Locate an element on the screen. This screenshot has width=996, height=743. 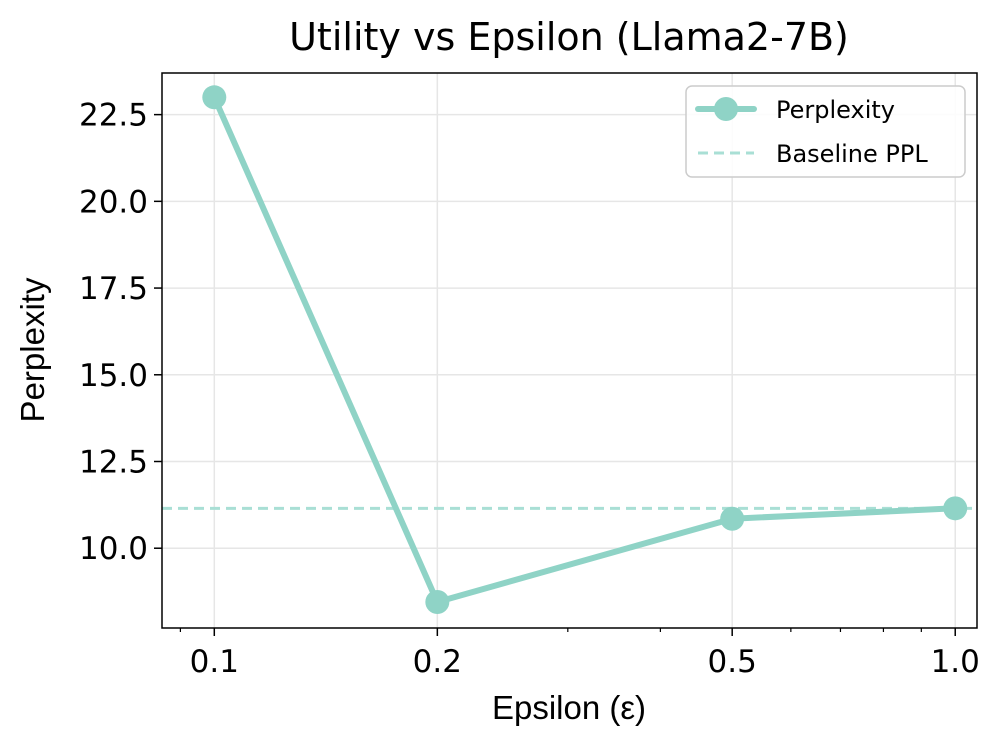
x-tick-label: 0.2 is located at coordinates (437, 662).